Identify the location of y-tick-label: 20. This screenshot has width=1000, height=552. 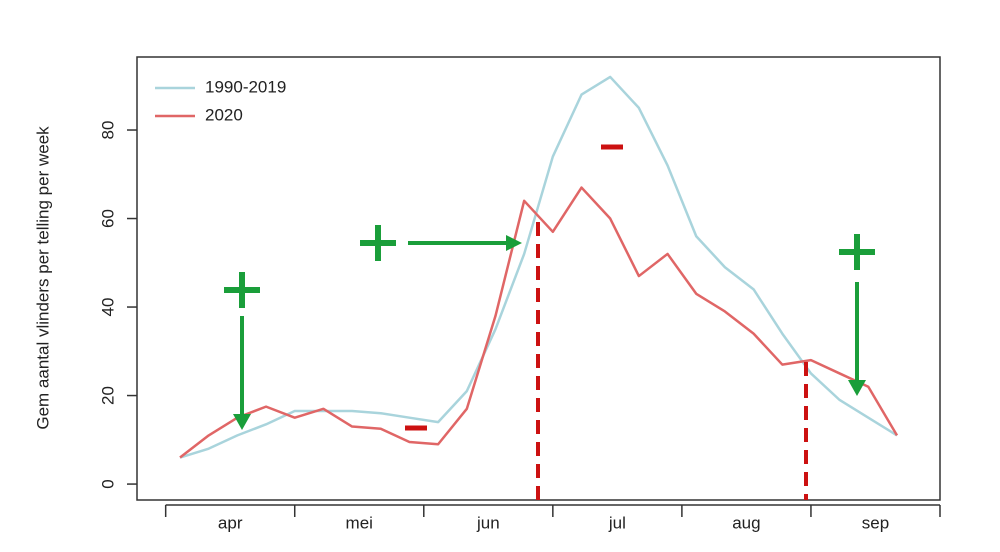
(107, 395).